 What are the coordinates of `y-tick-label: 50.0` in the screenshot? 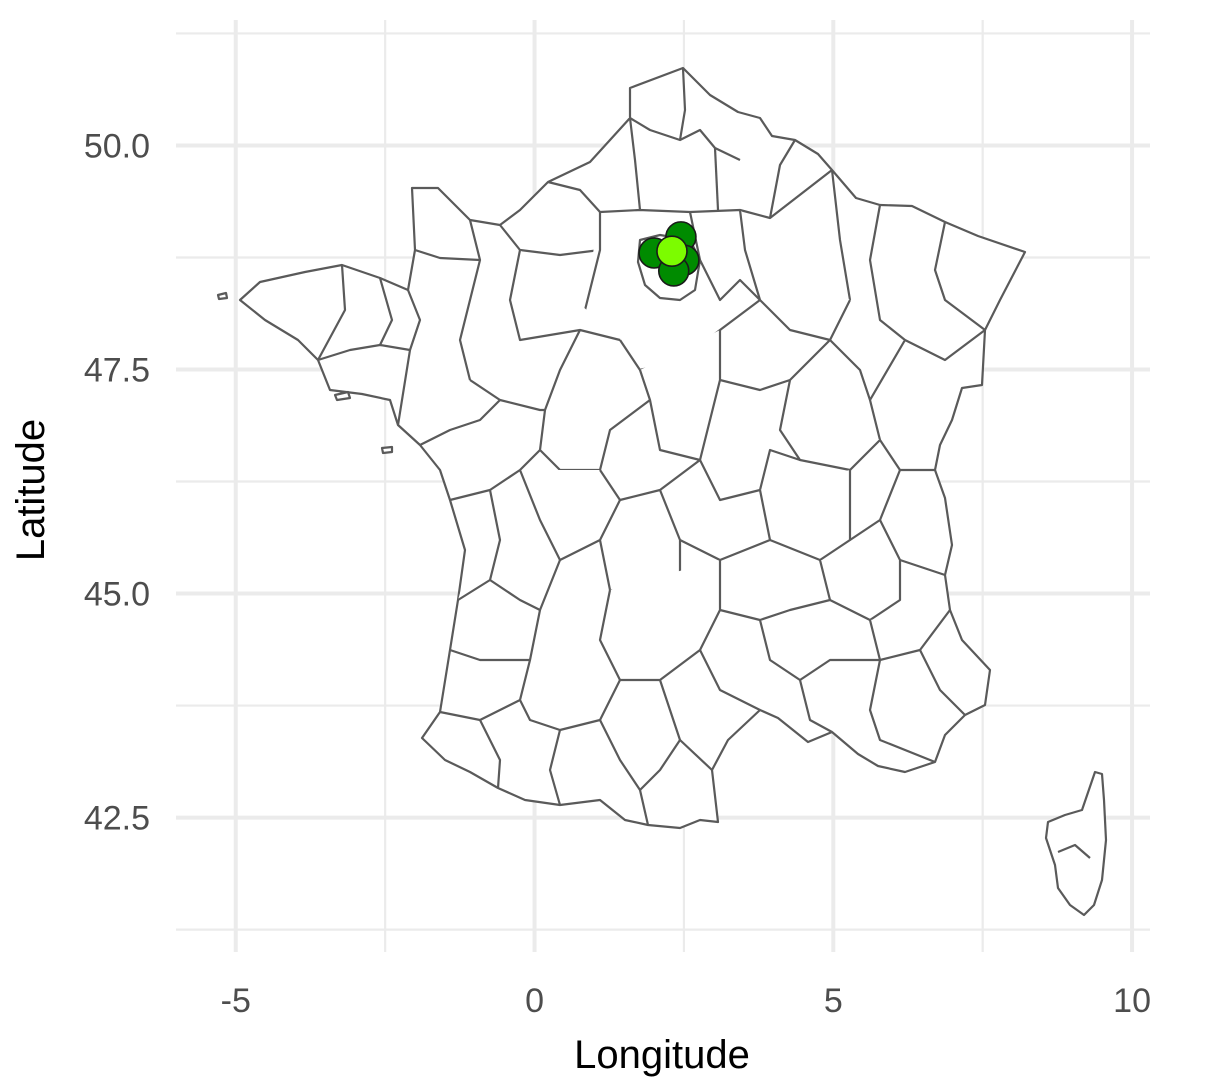 It's located at (117, 146).